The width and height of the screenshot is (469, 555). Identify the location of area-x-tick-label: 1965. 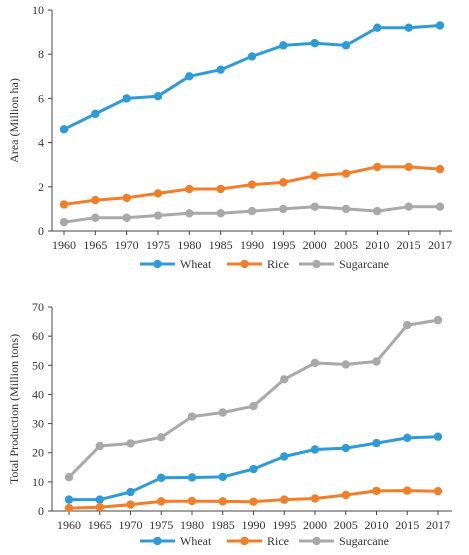
(95, 245).